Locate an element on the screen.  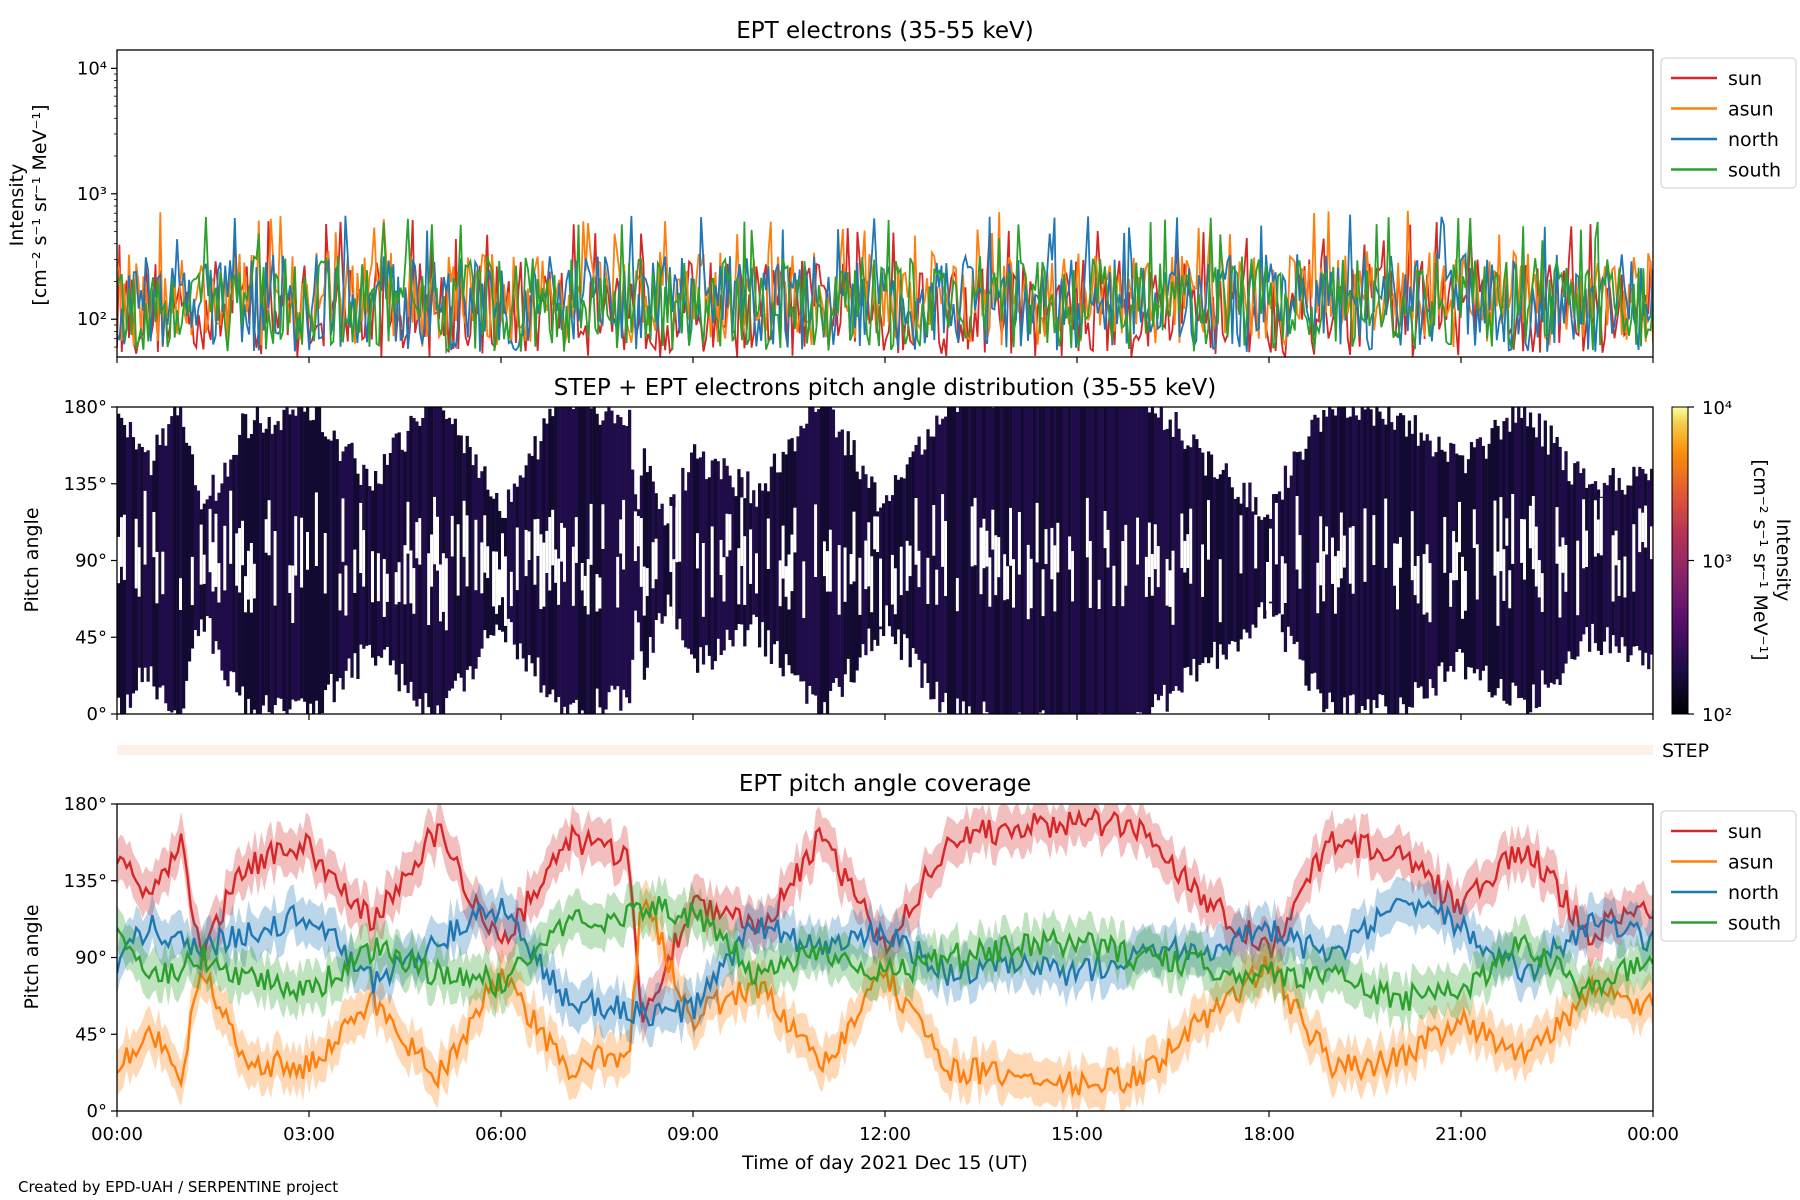
step-label: STEP is located at coordinates (1685, 751).